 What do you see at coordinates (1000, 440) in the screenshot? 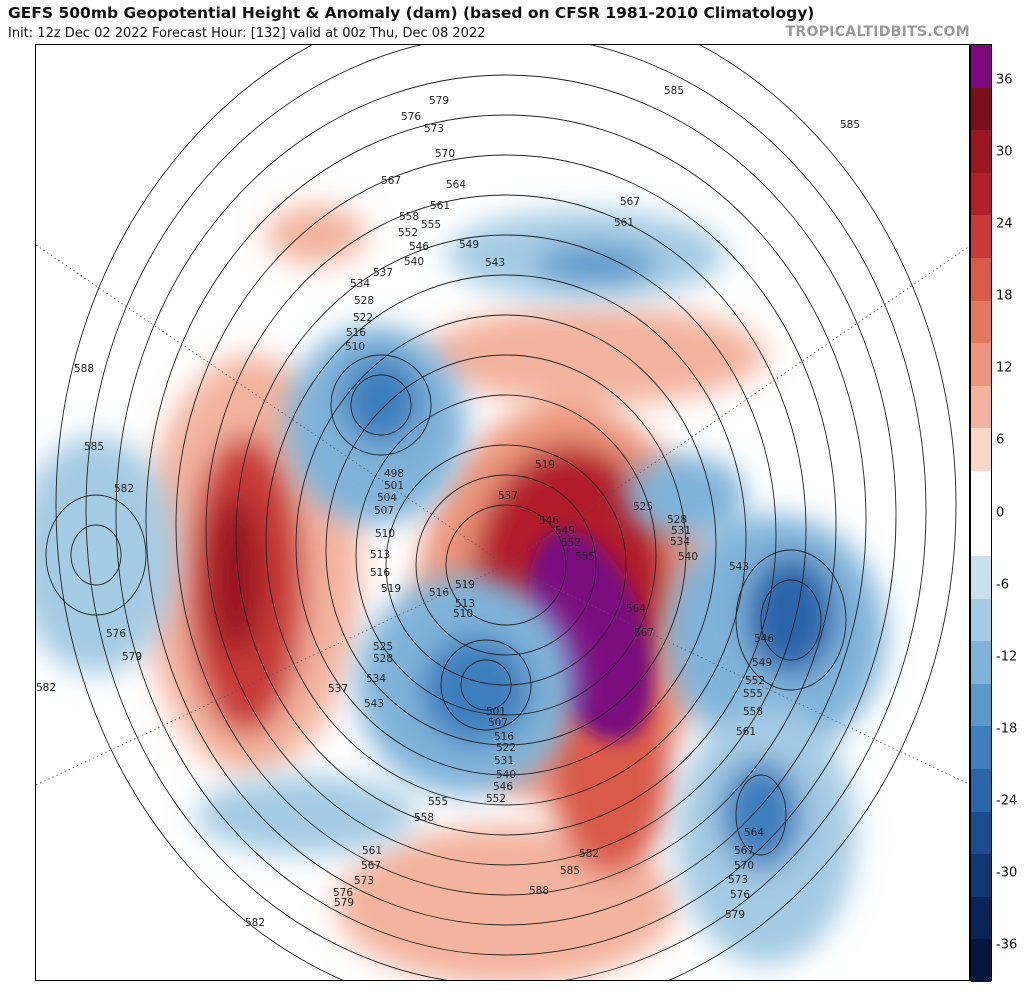
I see `colorbar-tick-label: 6` at bounding box center [1000, 440].